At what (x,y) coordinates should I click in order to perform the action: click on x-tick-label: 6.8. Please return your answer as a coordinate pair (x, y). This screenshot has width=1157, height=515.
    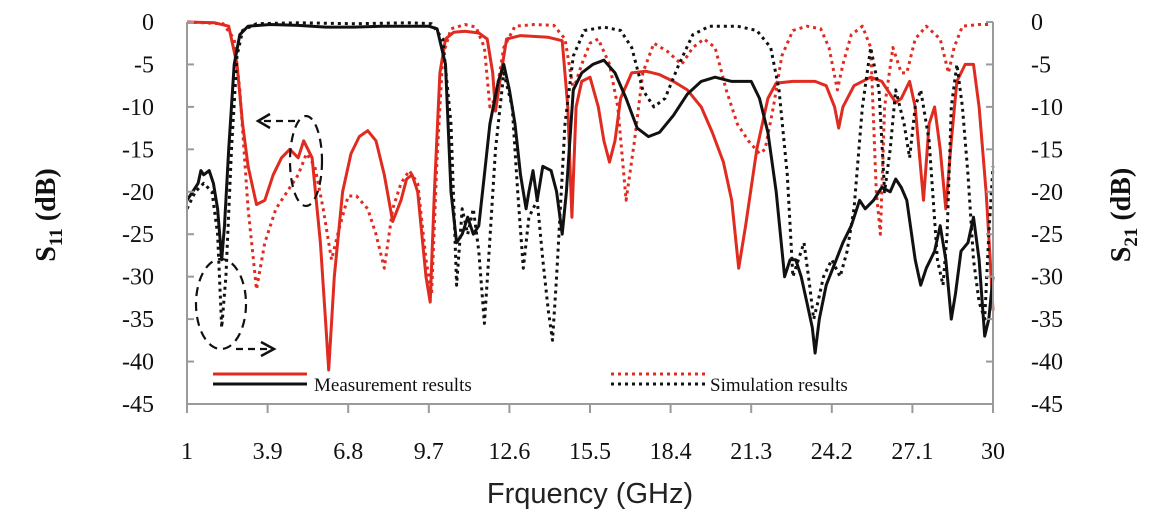
    Looking at the image, I should click on (348, 452).